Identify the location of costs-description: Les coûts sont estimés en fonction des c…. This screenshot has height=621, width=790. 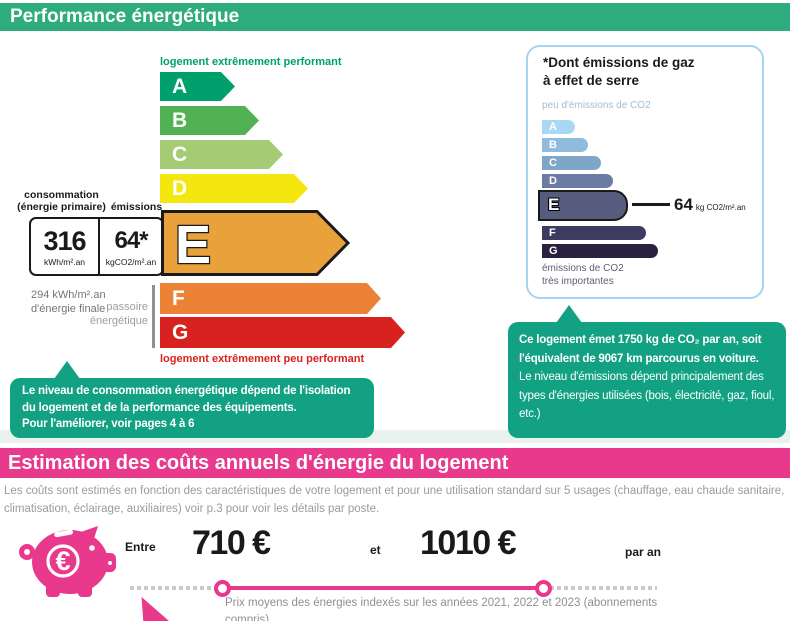
(394, 500).